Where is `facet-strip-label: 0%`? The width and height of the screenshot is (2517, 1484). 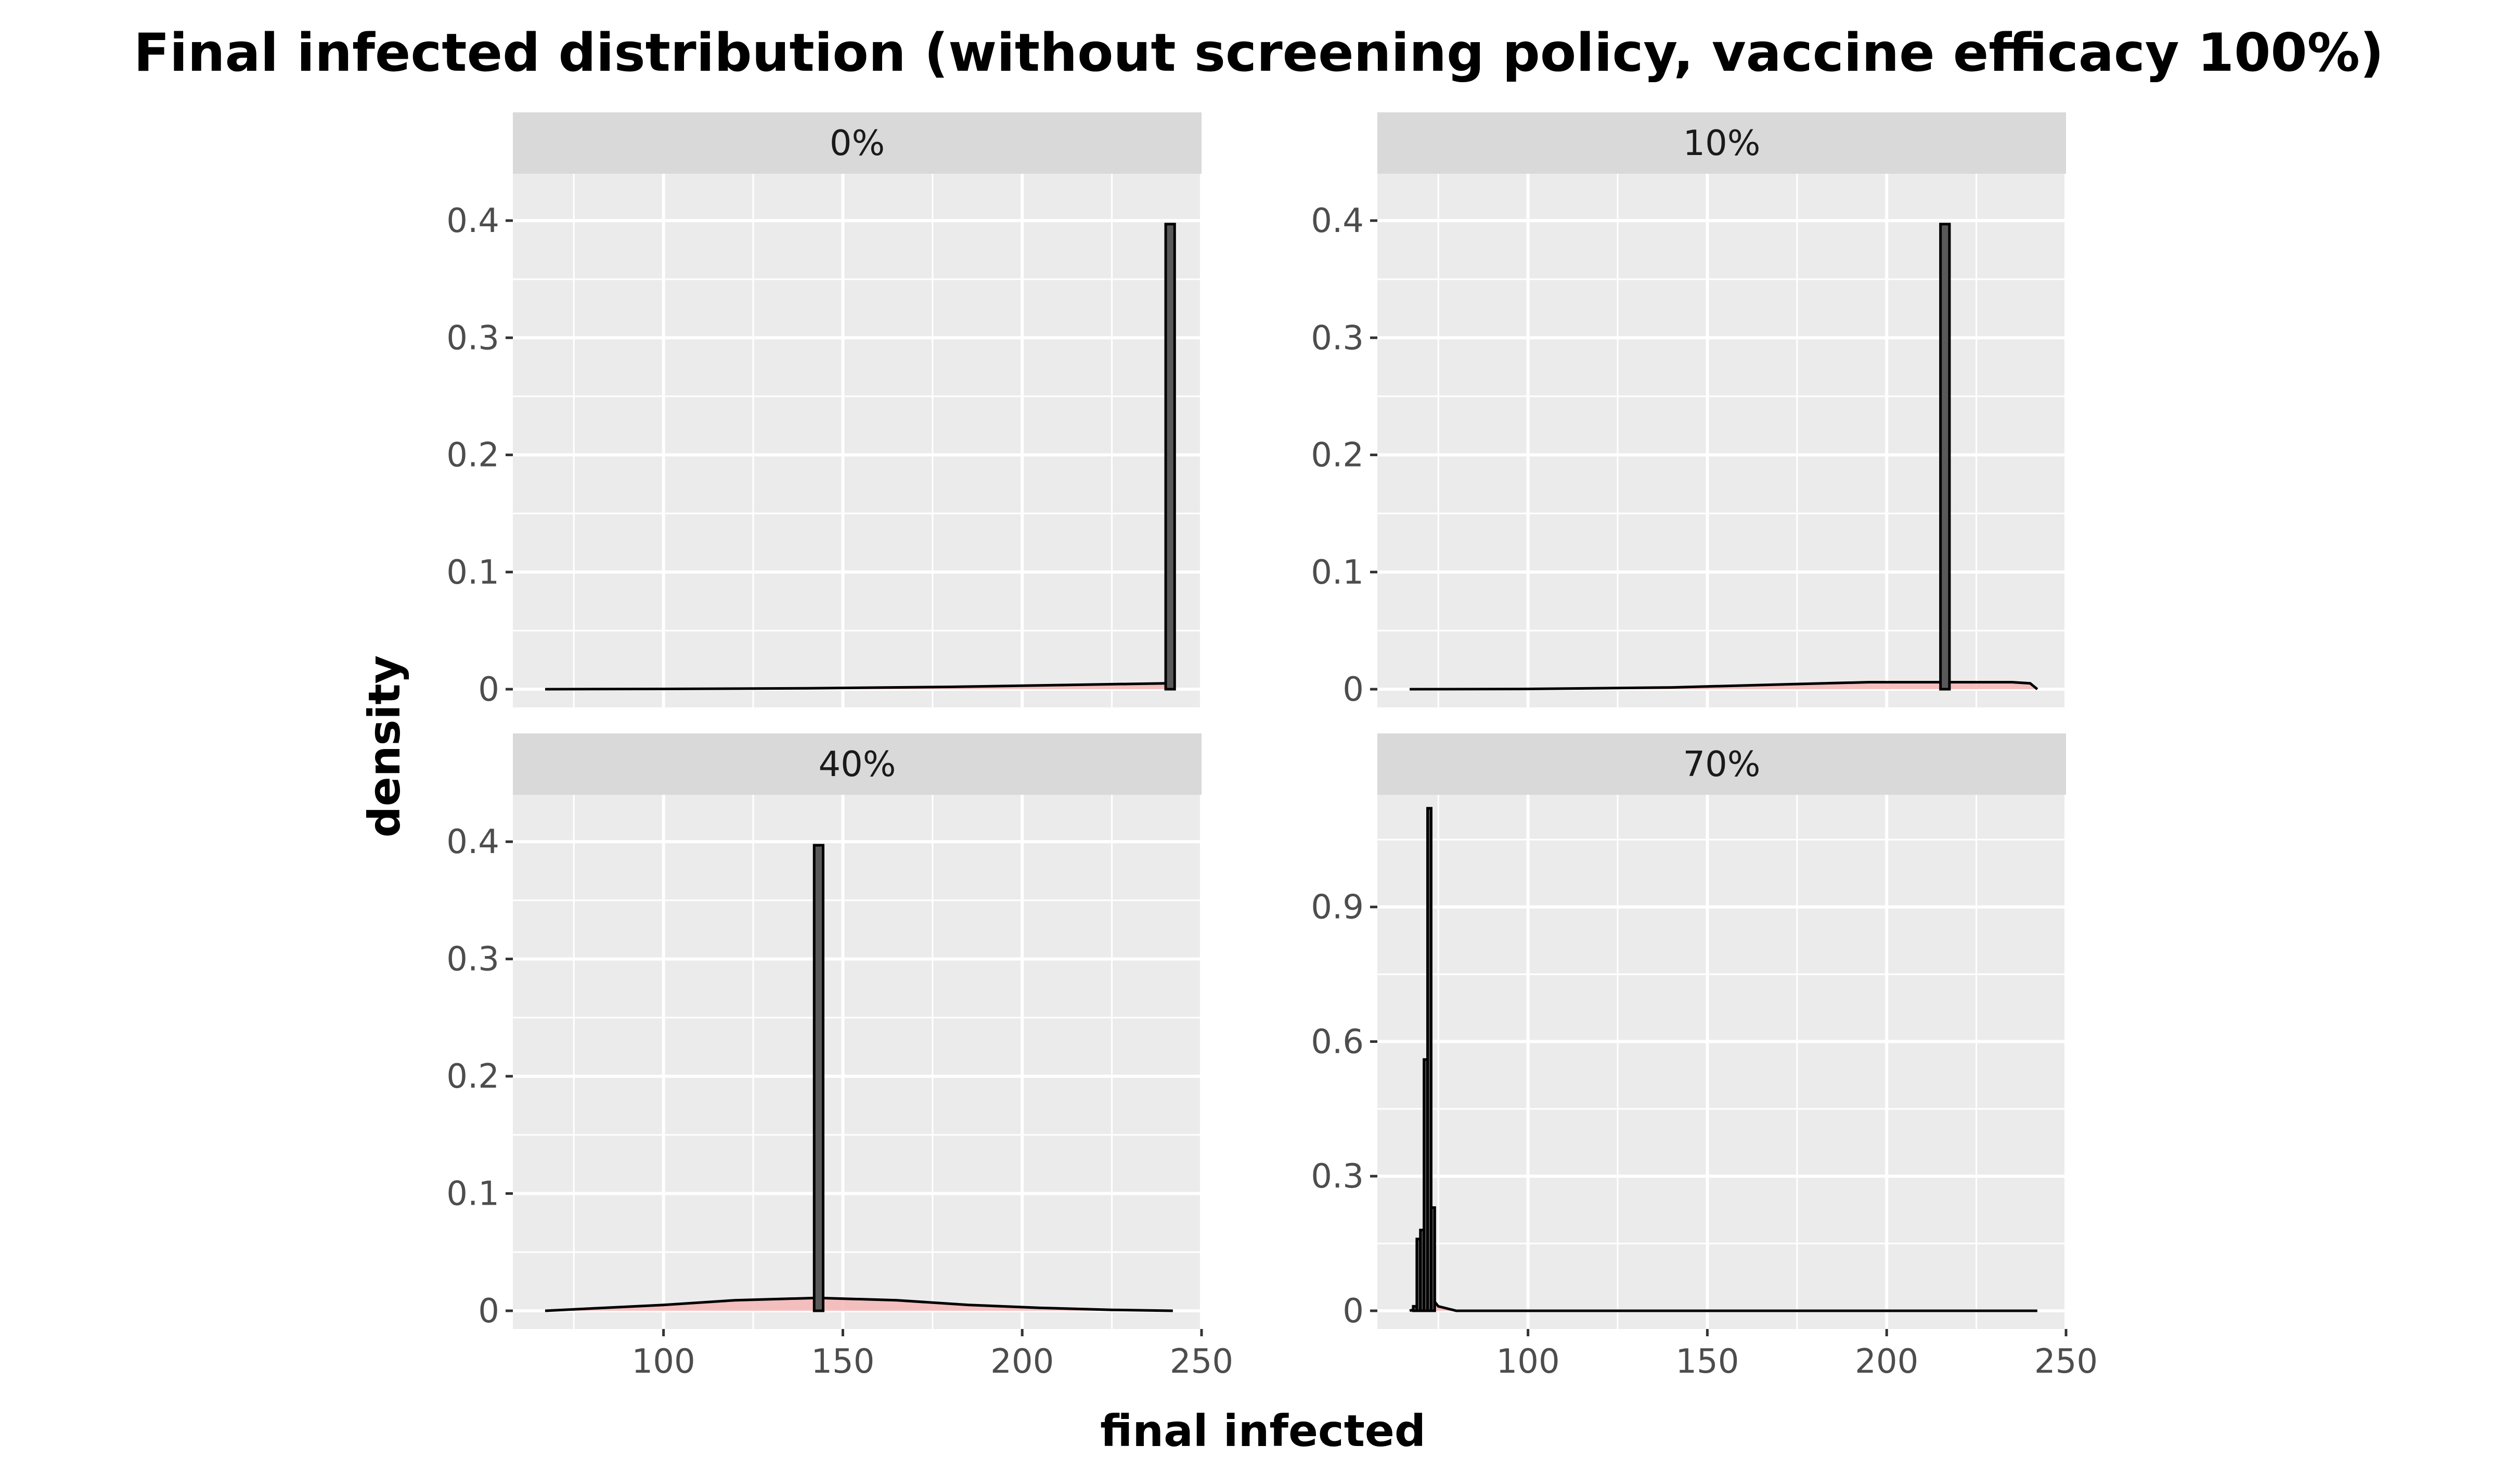
facet-strip-label: 0% is located at coordinates (857, 143).